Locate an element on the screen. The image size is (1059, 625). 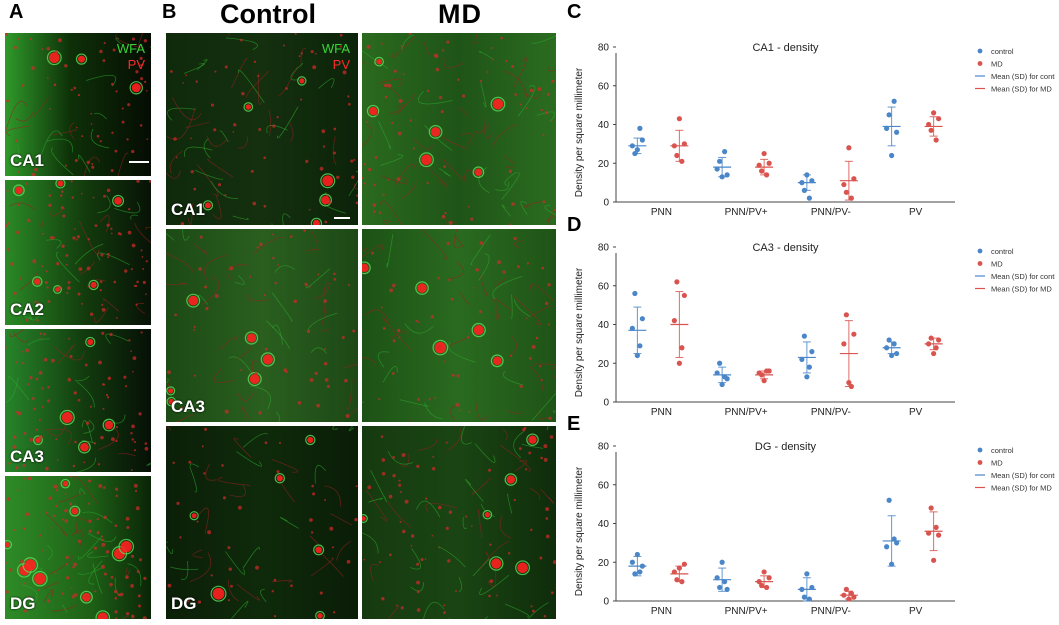
chart-title: CA3 - density is located at coordinates (785, 248).